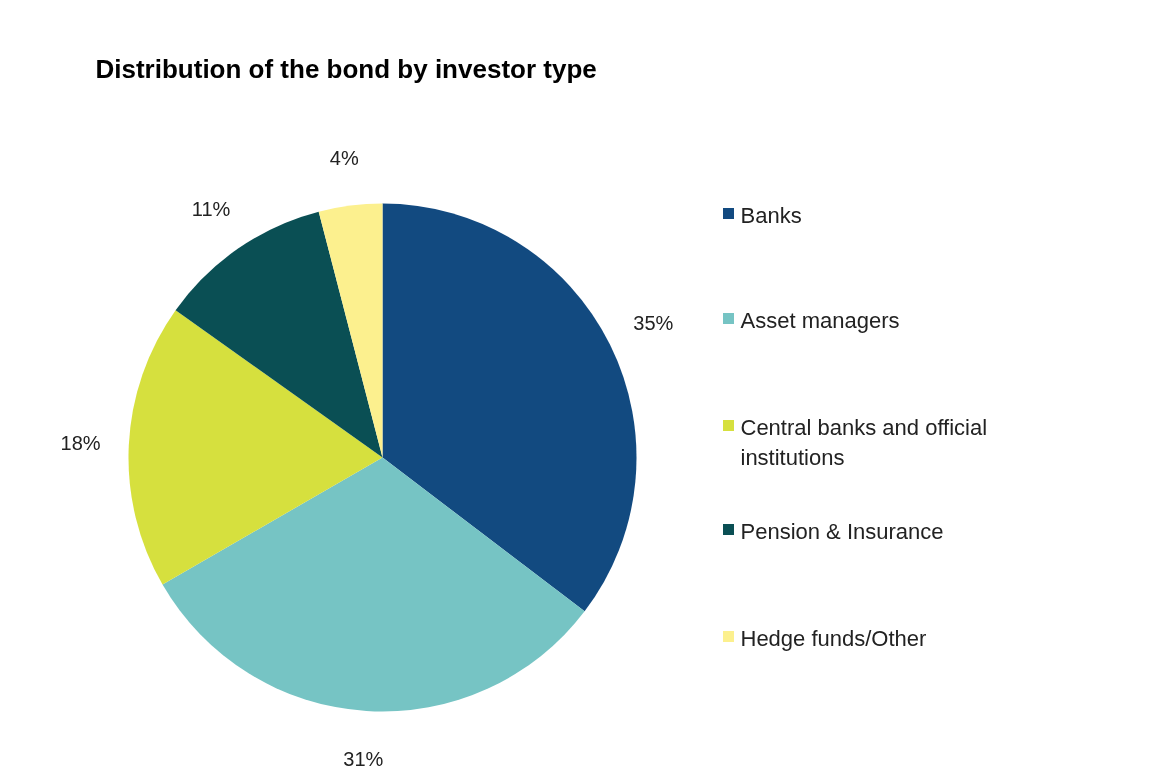  What do you see at coordinates (363, 759) in the screenshot?
I see `data-label: 31%` at bounding box center [363, 759].